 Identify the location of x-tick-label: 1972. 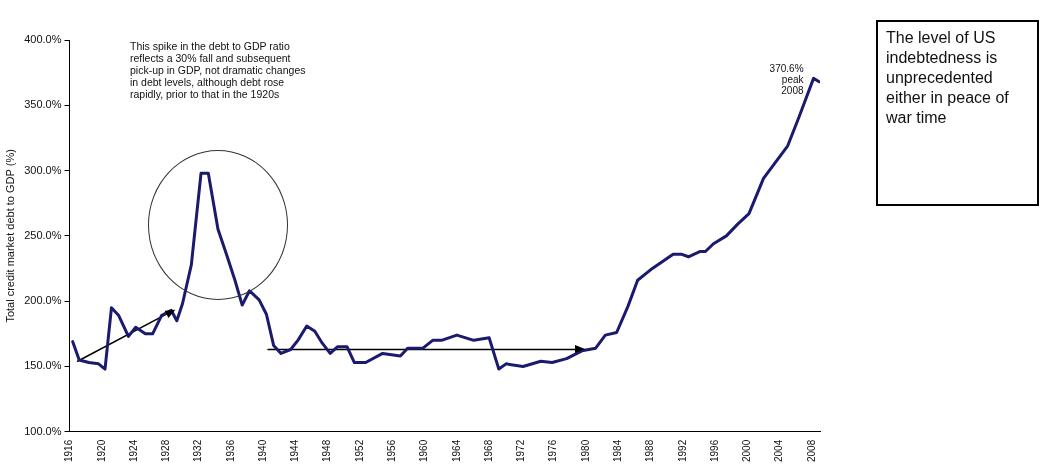
(521, 450).